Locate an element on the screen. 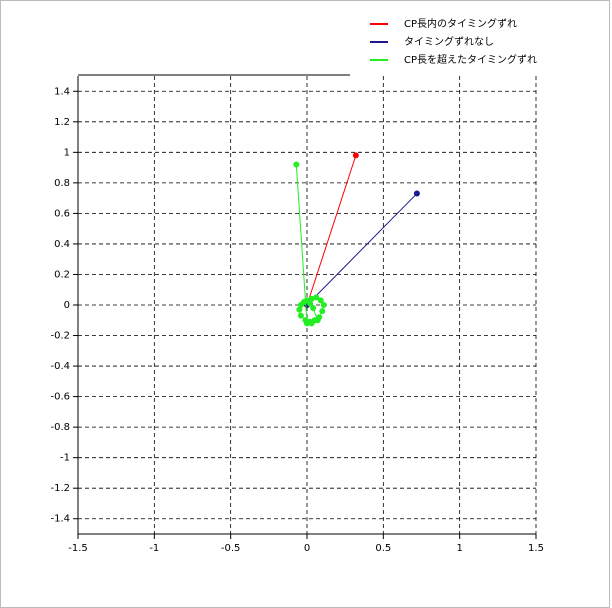 Image resolution: width=612 pixels, height=608 pixels. y-tick-label: 0.4 is located at coordinates (62, 244).